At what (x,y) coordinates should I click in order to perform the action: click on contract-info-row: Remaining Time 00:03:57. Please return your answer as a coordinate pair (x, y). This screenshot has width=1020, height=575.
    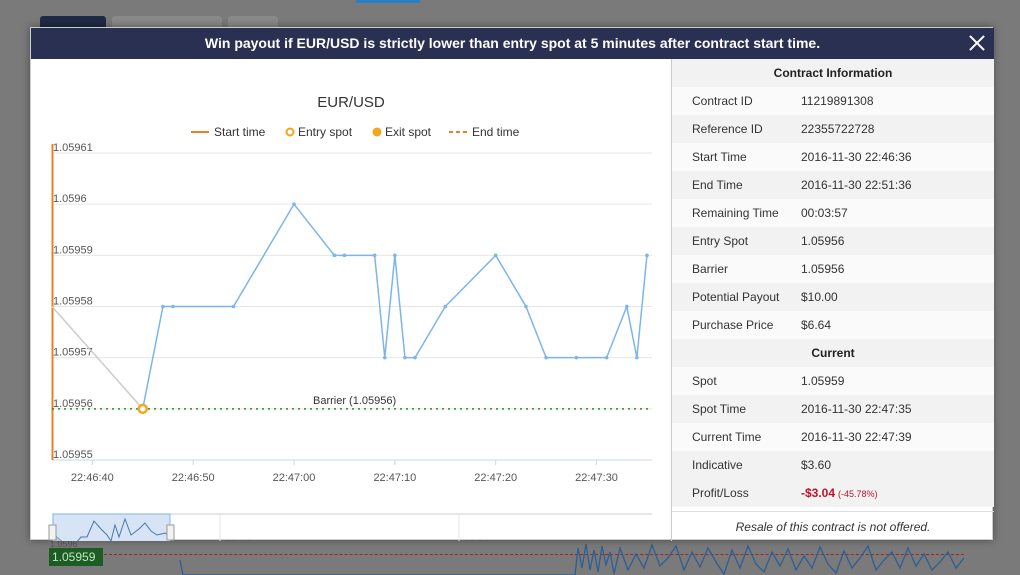
    Looking at the image, I should click on (833, 213).